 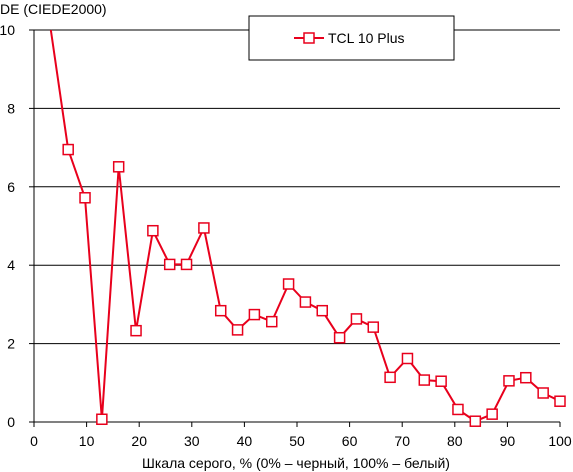 What do you see at coordinates (402, 441) in the screenshot?
I see `x-tick-label-70: 70` at bounding box center [402, 441].